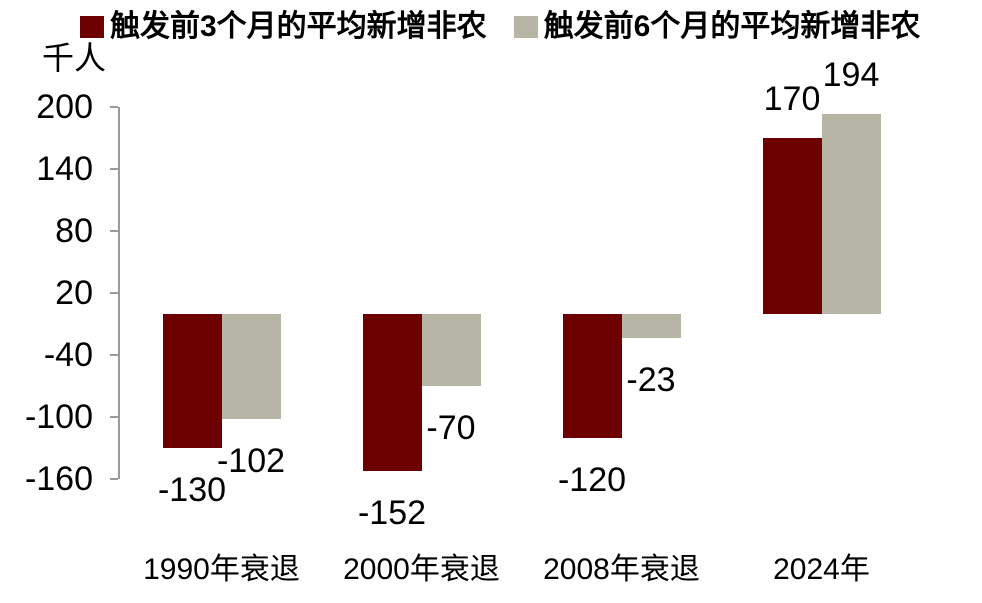  What do you see at coordinates (451, 428) in the screenshot?
I see `data-label: -70` at bounding box center [451, 428].